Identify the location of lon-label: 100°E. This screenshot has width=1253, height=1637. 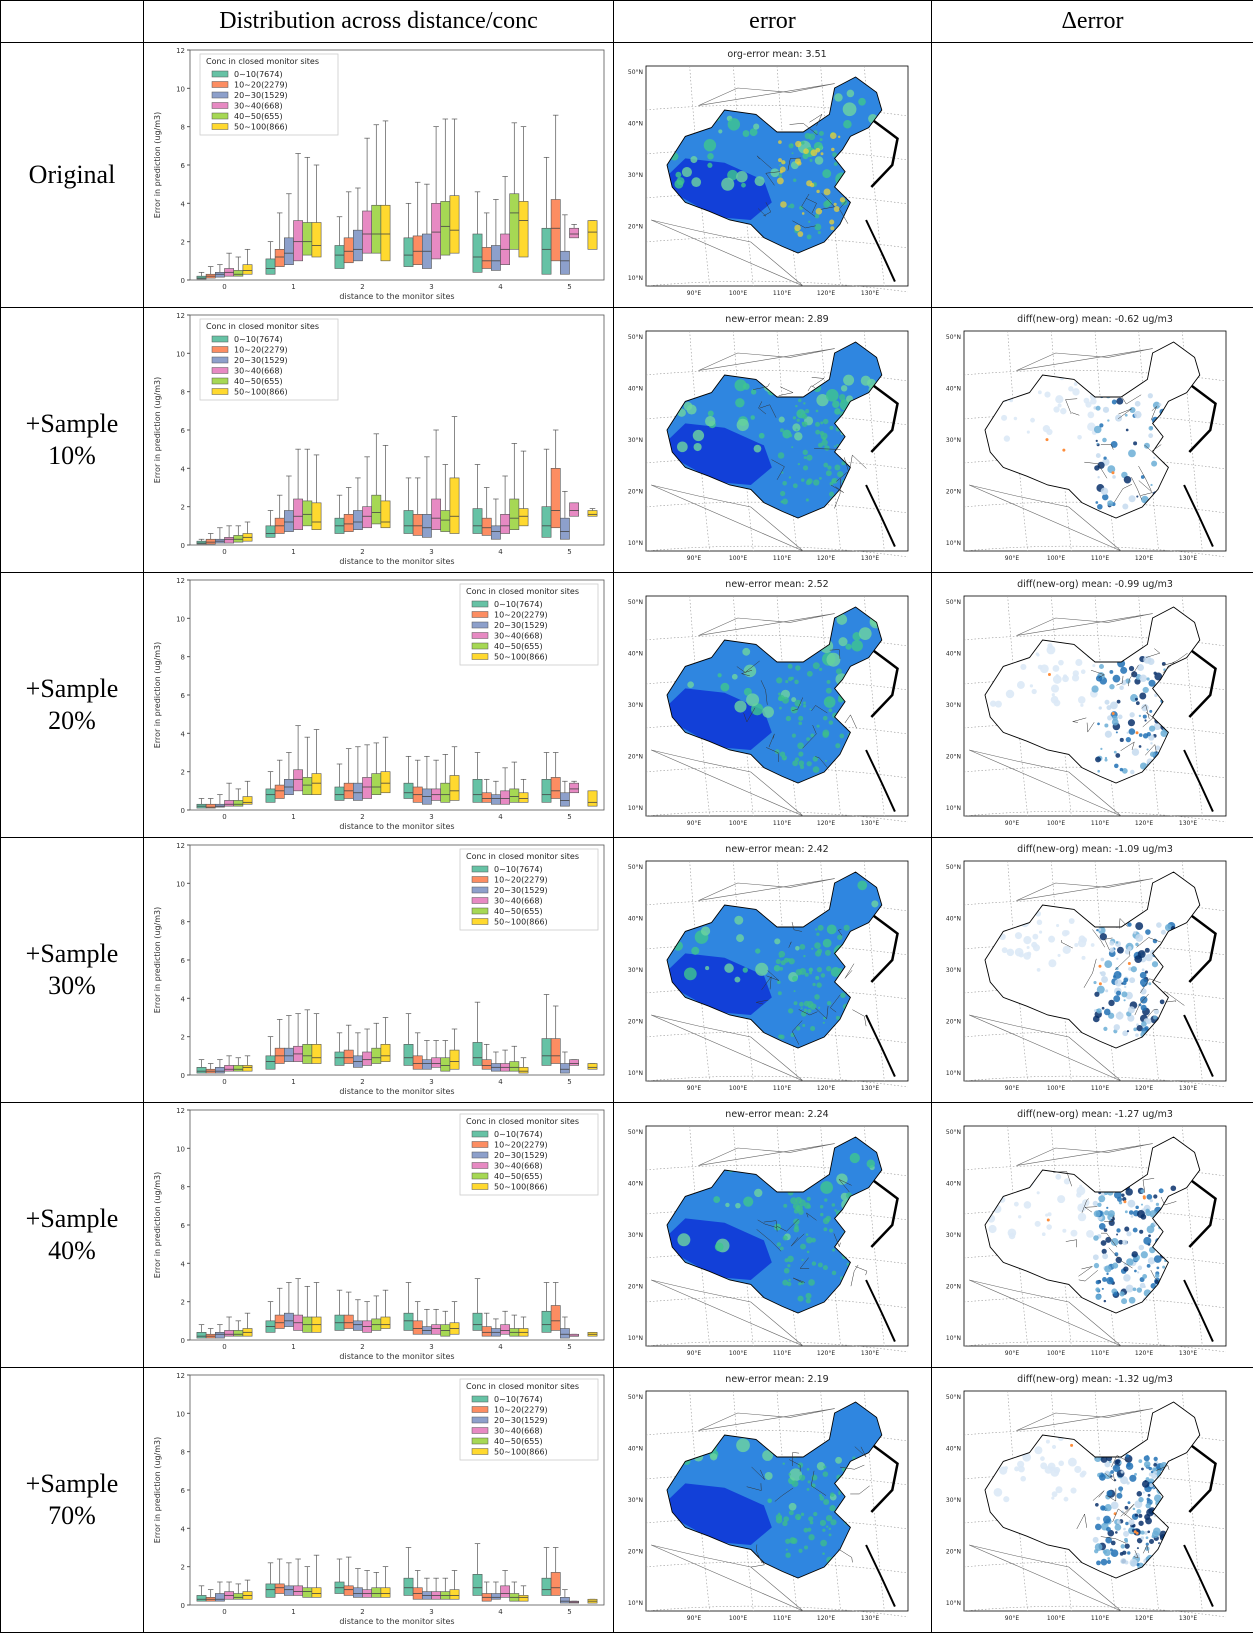
(1055, 558).